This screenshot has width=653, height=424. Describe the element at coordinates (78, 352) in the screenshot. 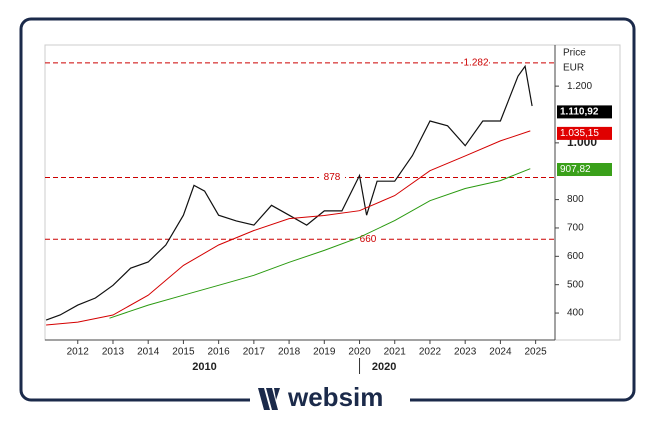

I see `x-tick-label: 2012` at that location.